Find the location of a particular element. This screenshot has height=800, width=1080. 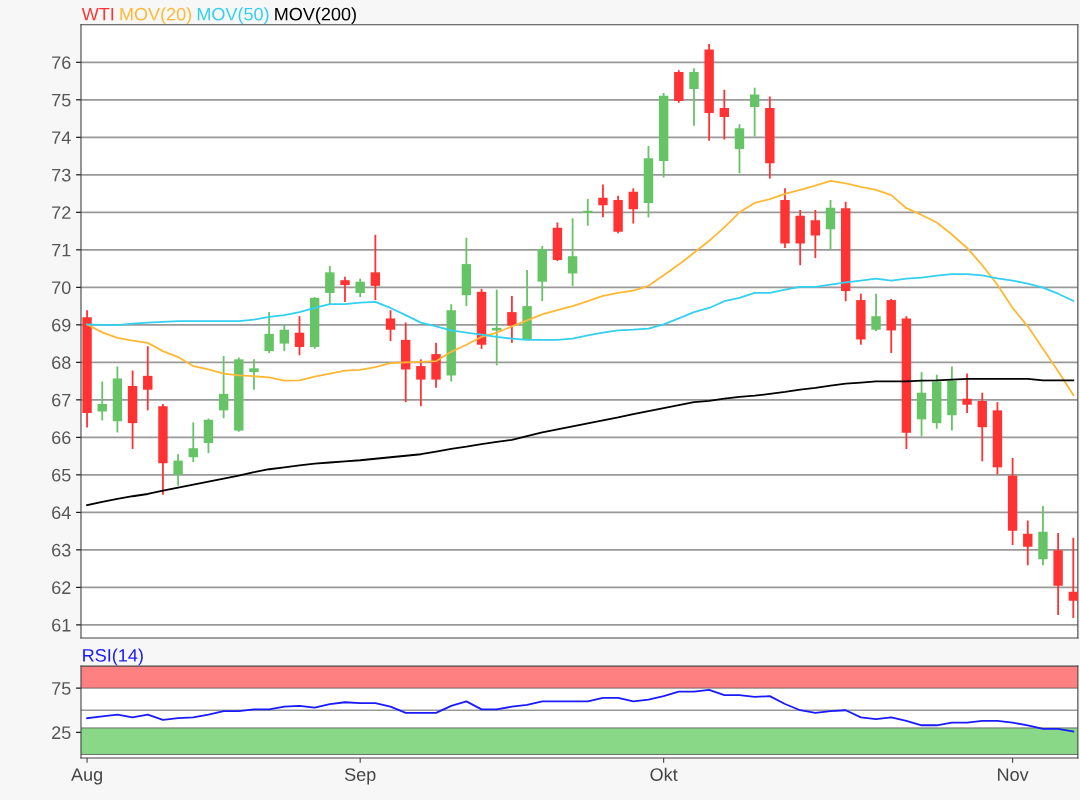

y-tick-label: 76 is located at coordinates (61, 63).